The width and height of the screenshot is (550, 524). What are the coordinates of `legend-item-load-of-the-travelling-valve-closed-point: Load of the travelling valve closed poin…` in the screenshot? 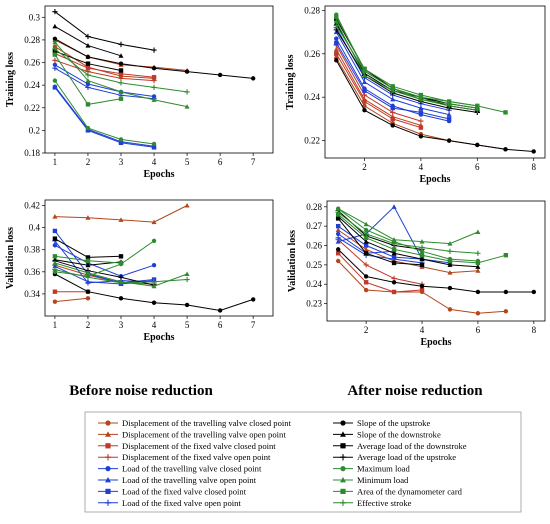 It's located at (180, 469).